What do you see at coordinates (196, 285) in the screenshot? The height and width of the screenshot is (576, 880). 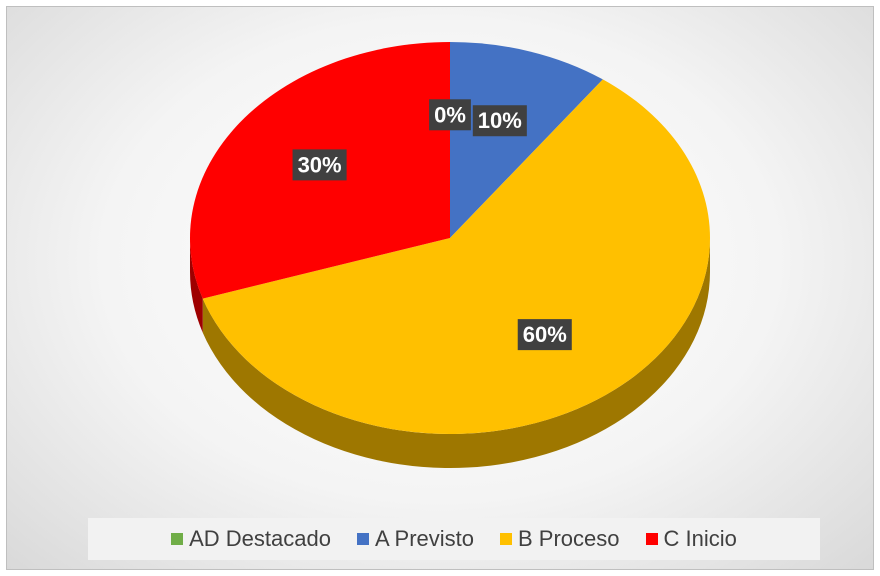 I see `slice-side` at bounding box center [196, 285].